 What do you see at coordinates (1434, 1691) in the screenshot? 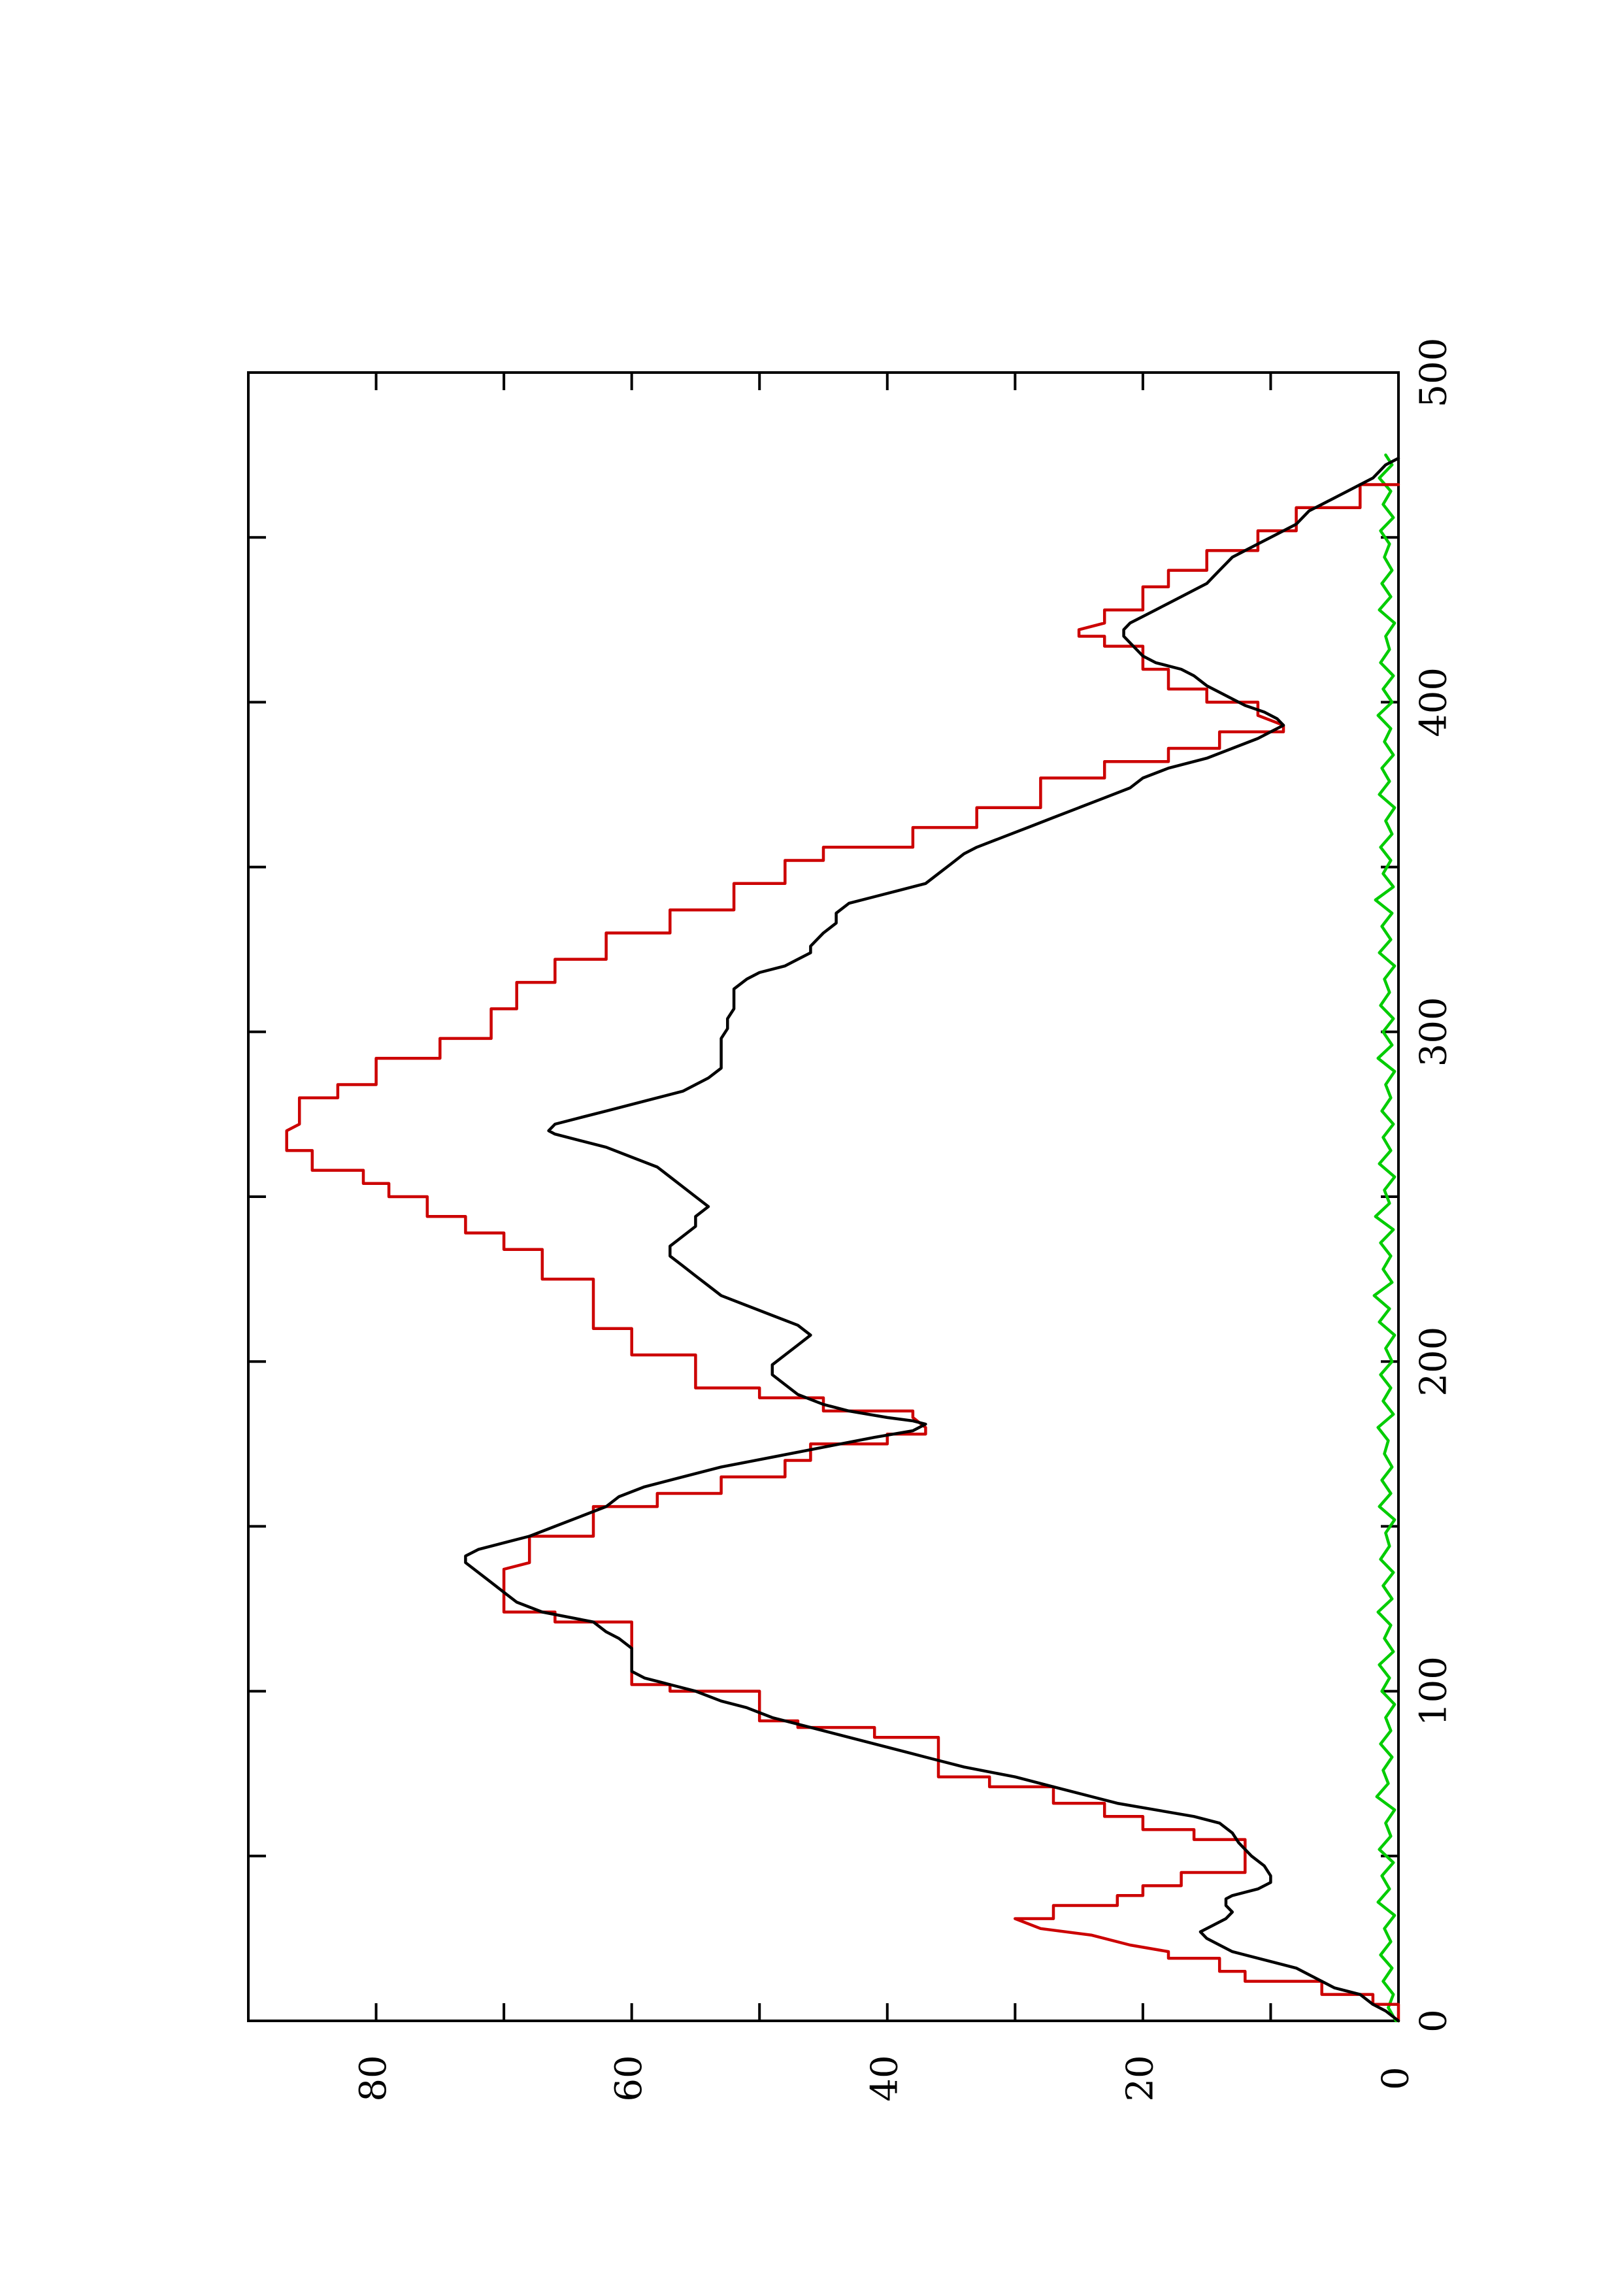
I see `x-tick-label: 100` at bounding box center [1434, 1691].